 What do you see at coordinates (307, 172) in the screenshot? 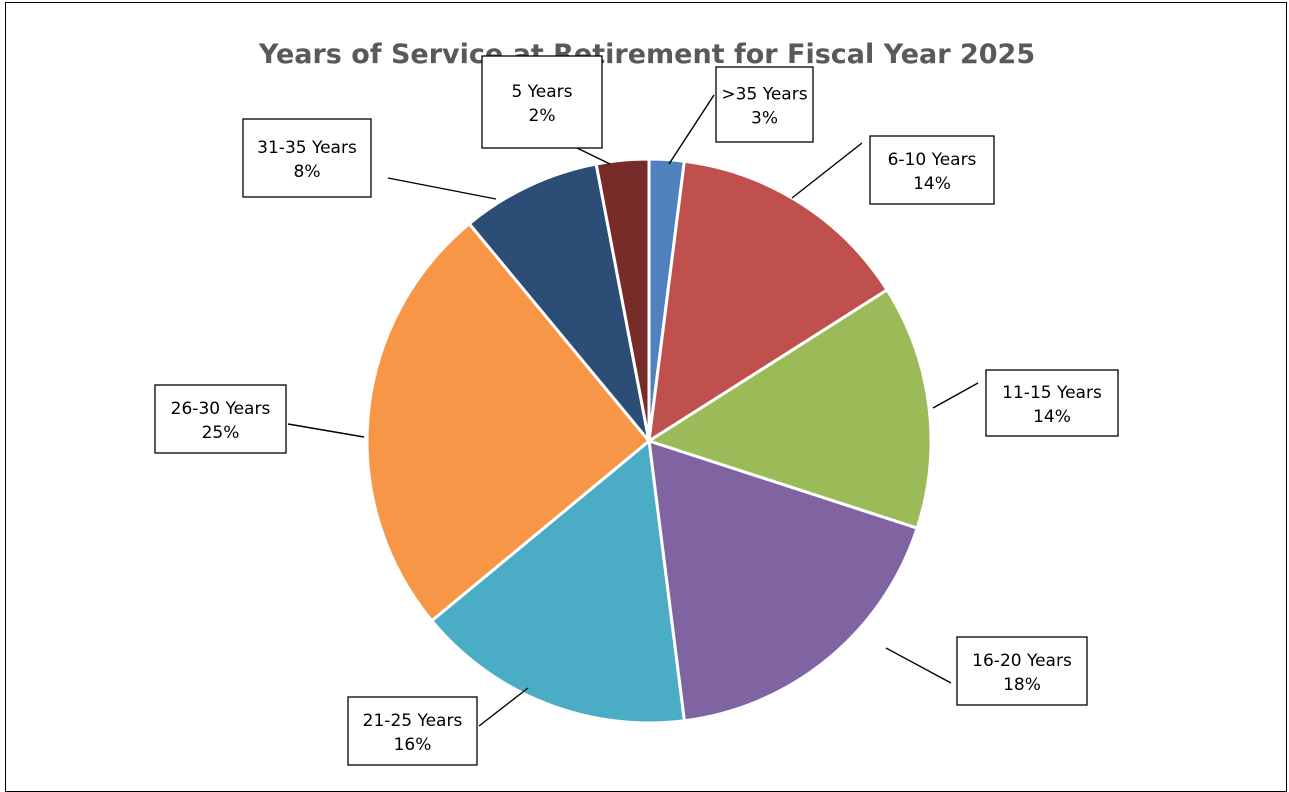
I see `slice-value-label: 8%` at bounding box center [307, 172].